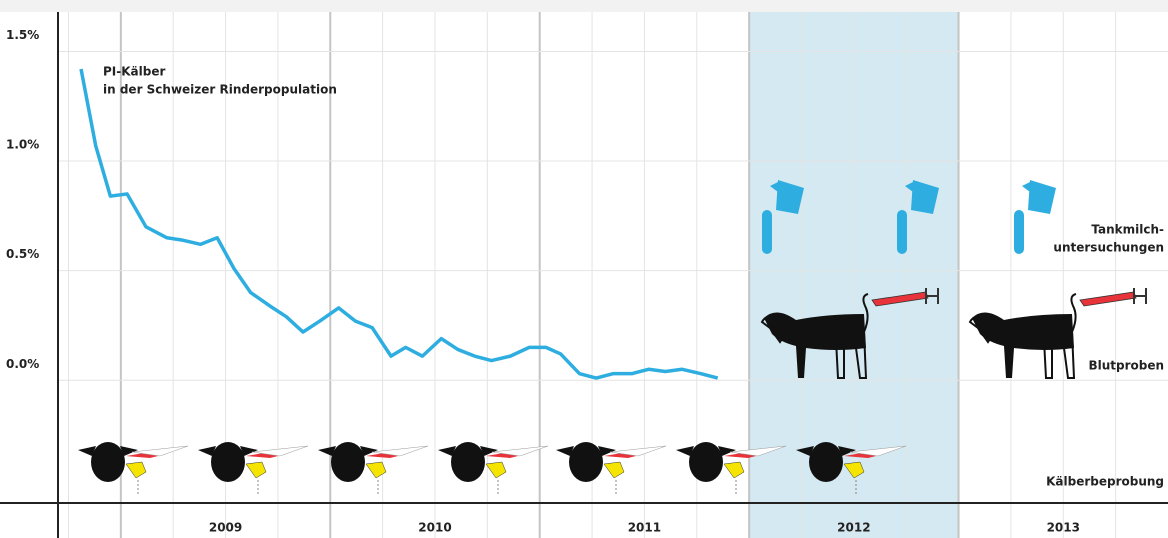 This screenshot has height=538, width=1168. What do you see at coordinates (134, 72) in the screenshot?
I see `line-label: PI-Kälber` at bounding box center [134, 72].